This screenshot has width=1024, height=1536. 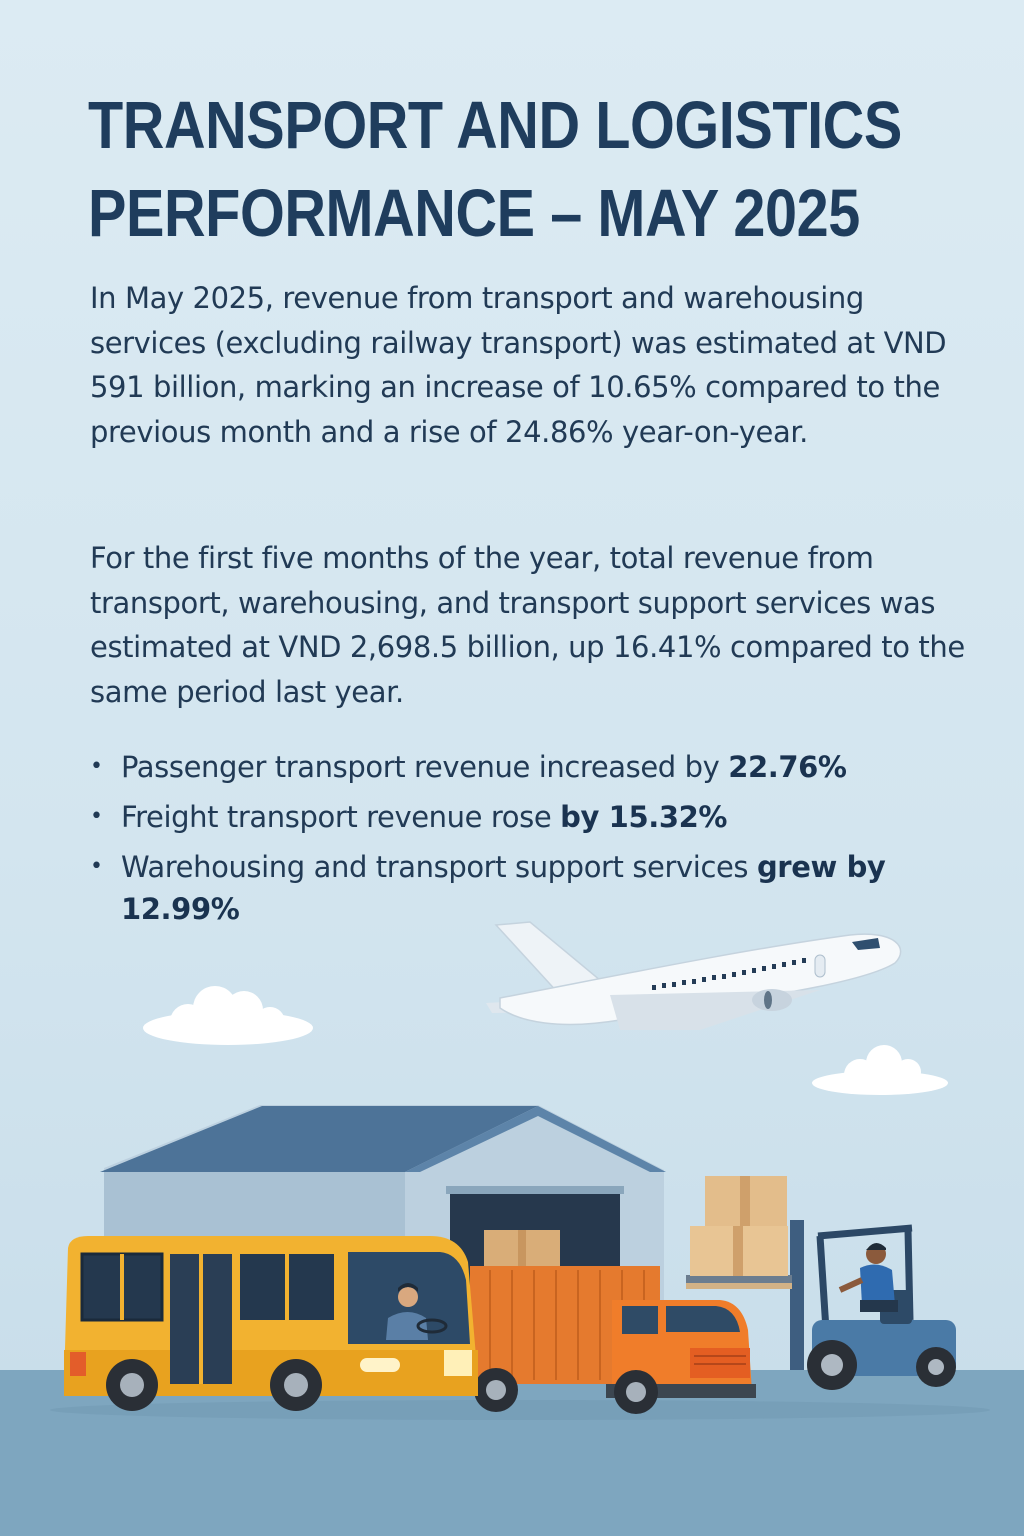 I want to click on cloud-right-icon, so click(x=880, y=1070).